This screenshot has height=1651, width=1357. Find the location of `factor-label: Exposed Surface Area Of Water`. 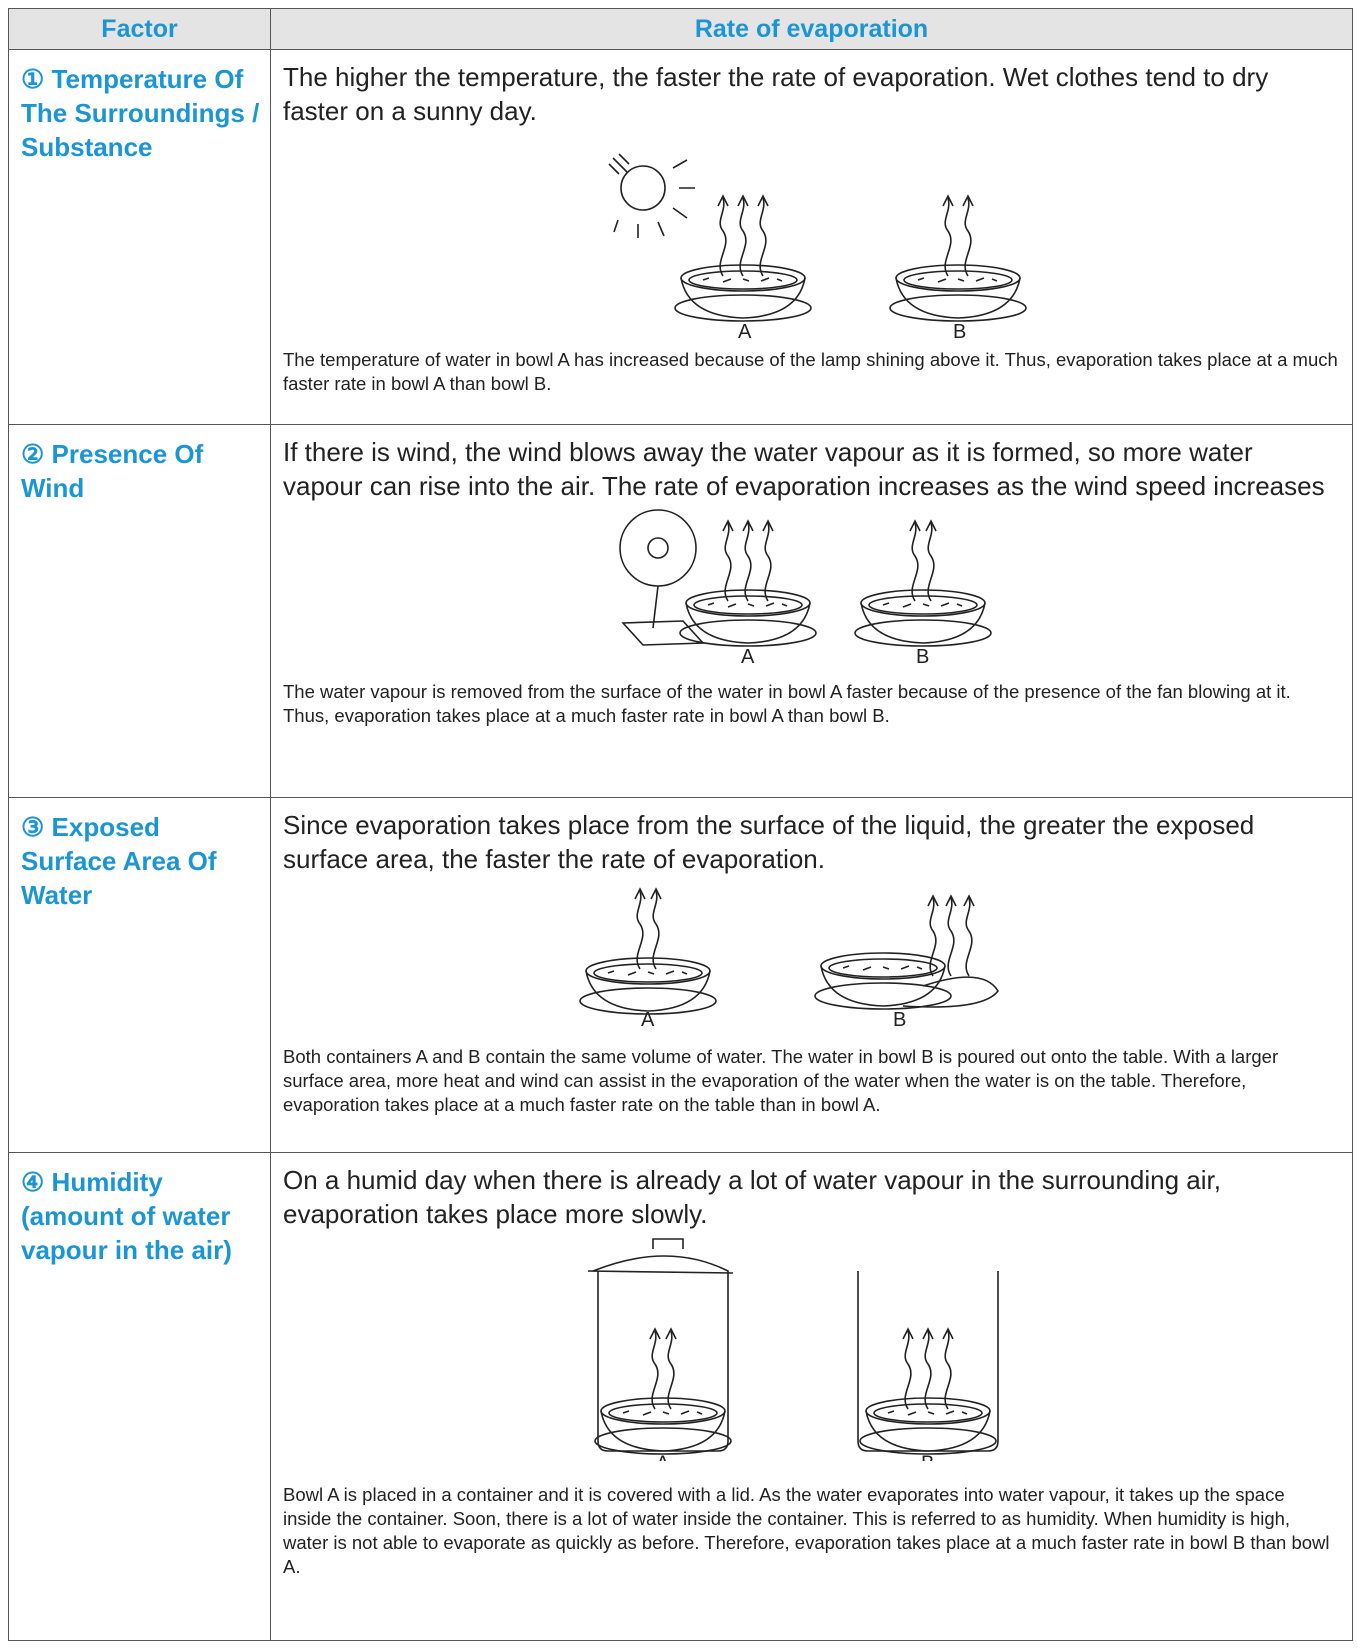

factor-label: Exposed Surface Area Of Water is located at coordinates (119, 861).